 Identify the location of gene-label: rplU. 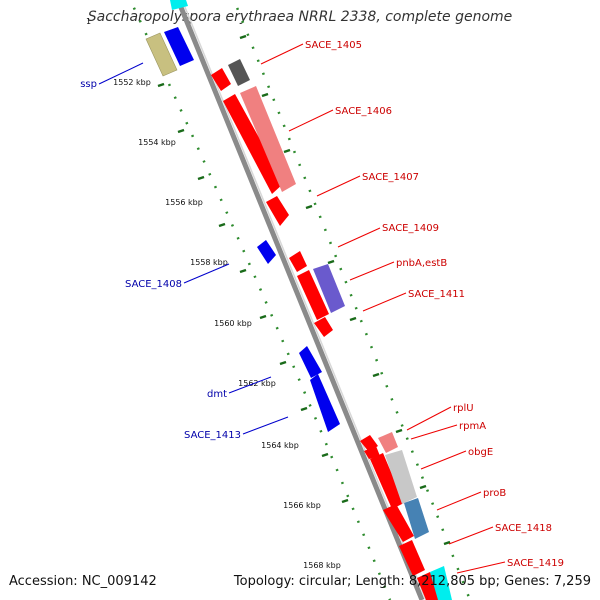
(463, 408).